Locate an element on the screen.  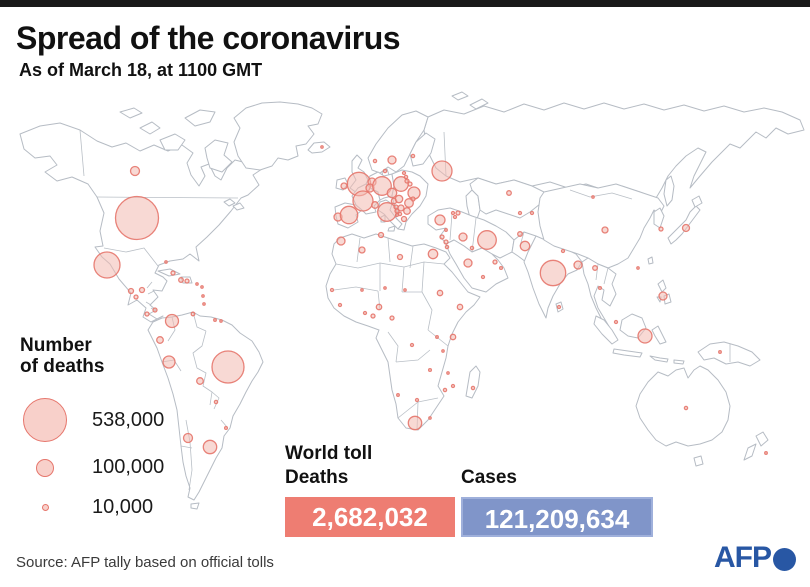
bubble-australia is located at coordinates (686, 408).